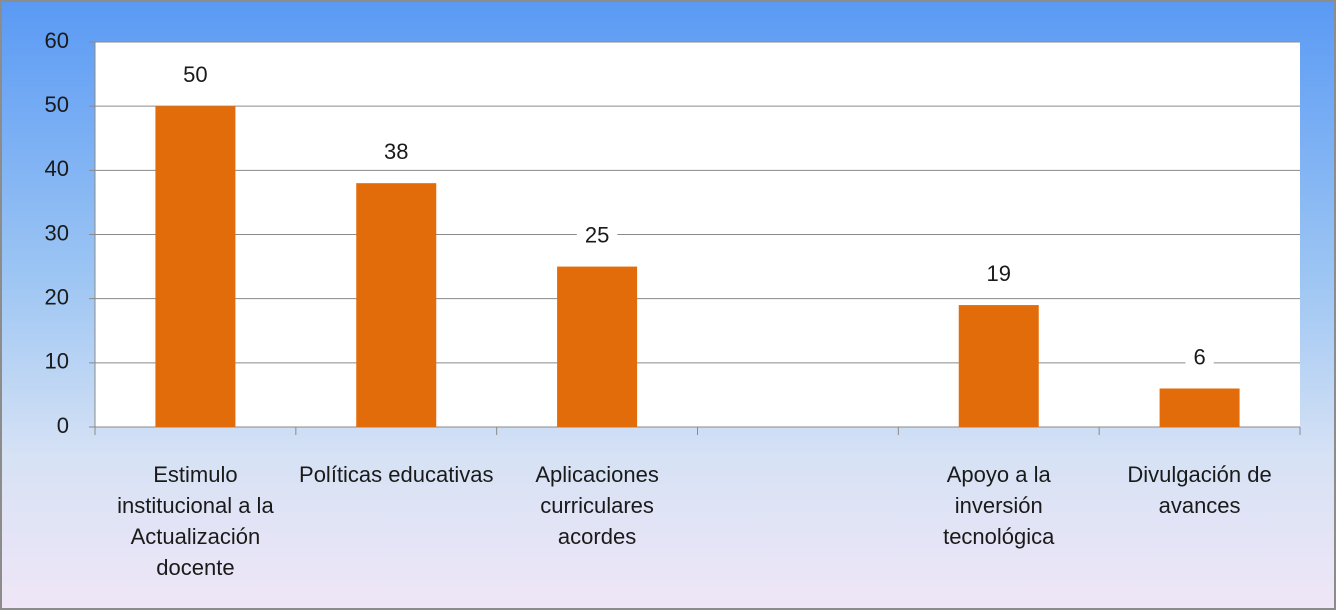 The image size is (1336, 610). I want to click on data-label: 19, so click(999, 273).